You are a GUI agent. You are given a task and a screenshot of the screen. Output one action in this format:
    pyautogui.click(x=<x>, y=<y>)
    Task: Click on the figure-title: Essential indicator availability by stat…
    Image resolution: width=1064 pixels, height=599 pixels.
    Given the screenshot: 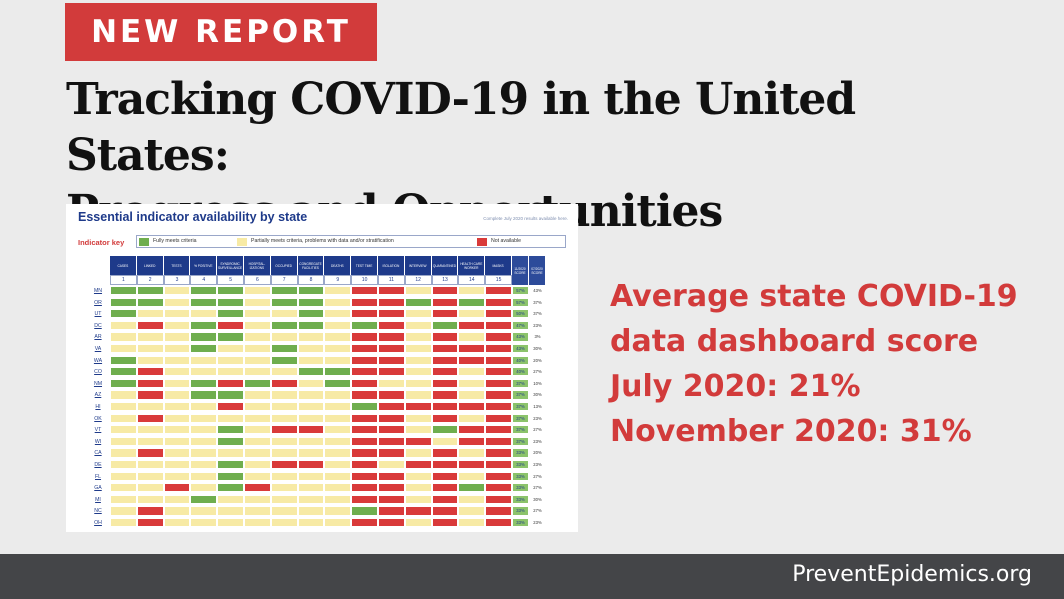 What is the action you would take?
    pyautogui.click(x=193, y=217)
    